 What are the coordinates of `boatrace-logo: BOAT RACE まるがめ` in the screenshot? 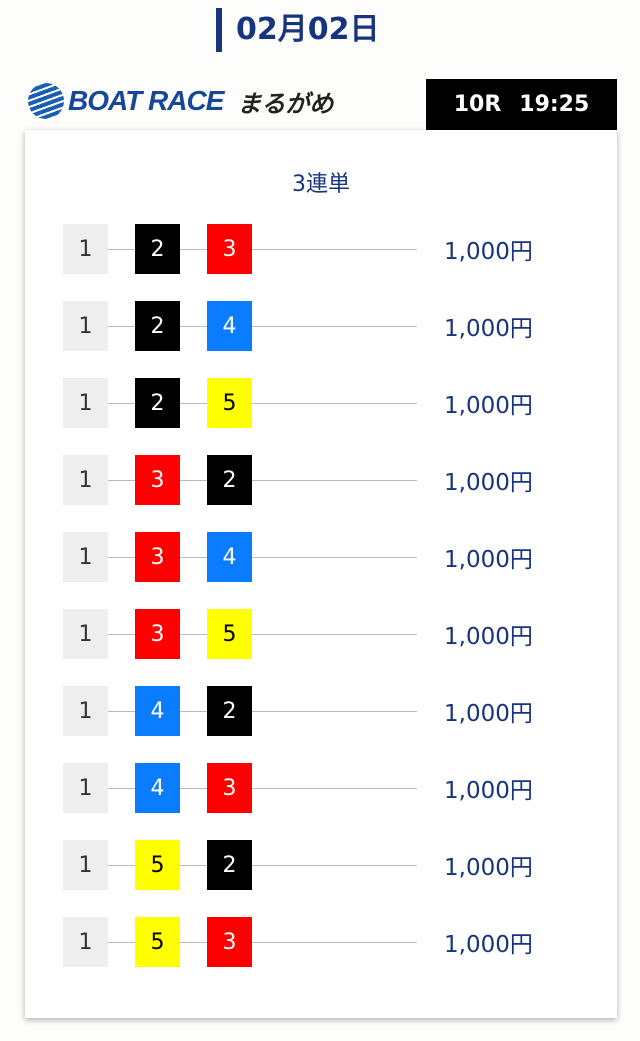 It's located at (180, 101).